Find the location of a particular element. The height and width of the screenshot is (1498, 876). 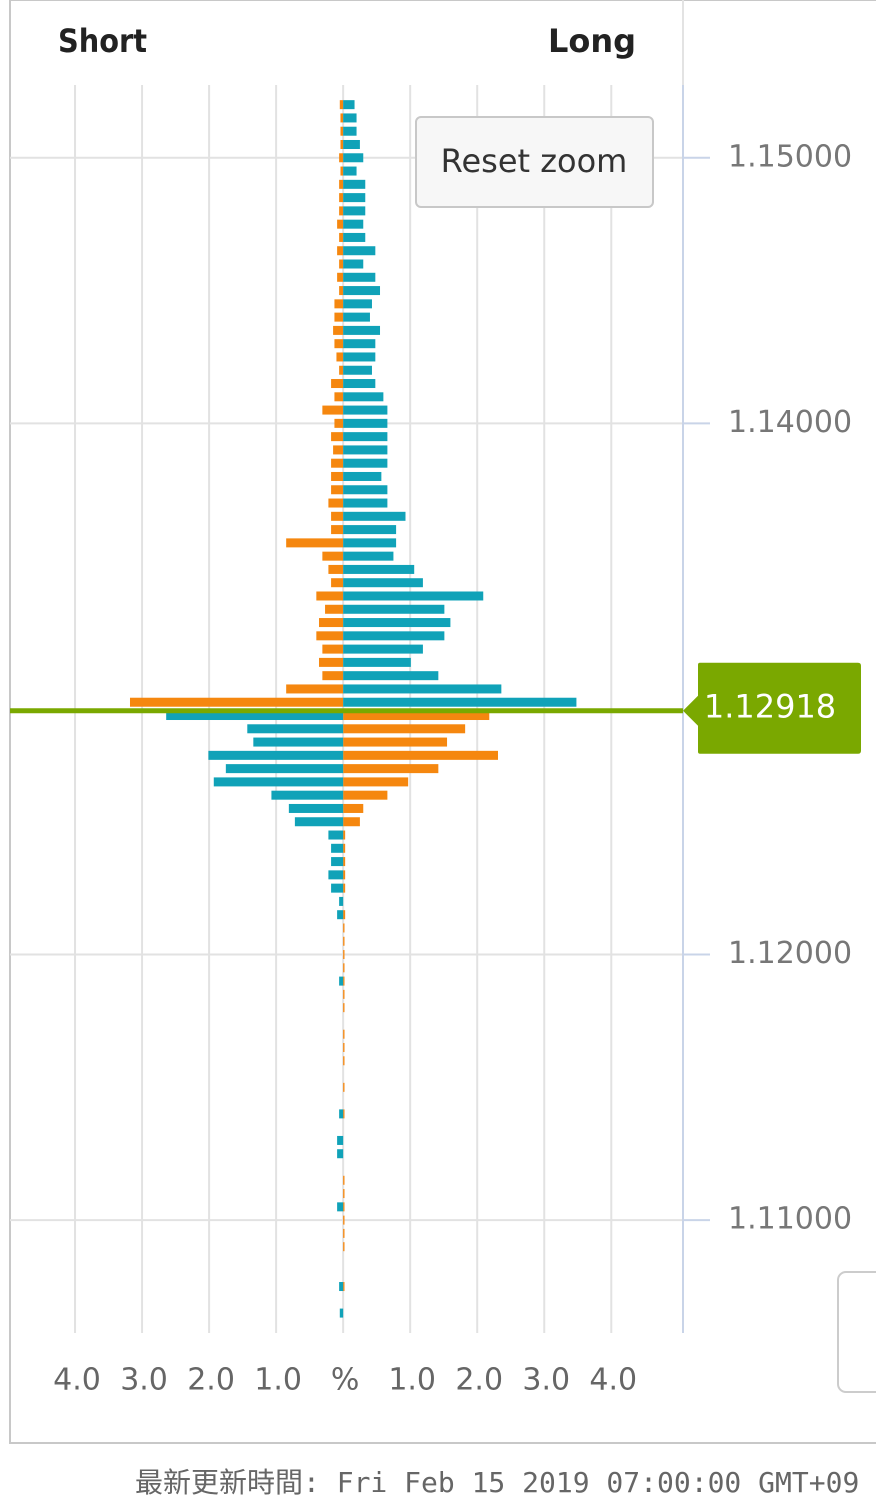

reset-zoom-button: Reset zoom is located at coordinates (534, 162).